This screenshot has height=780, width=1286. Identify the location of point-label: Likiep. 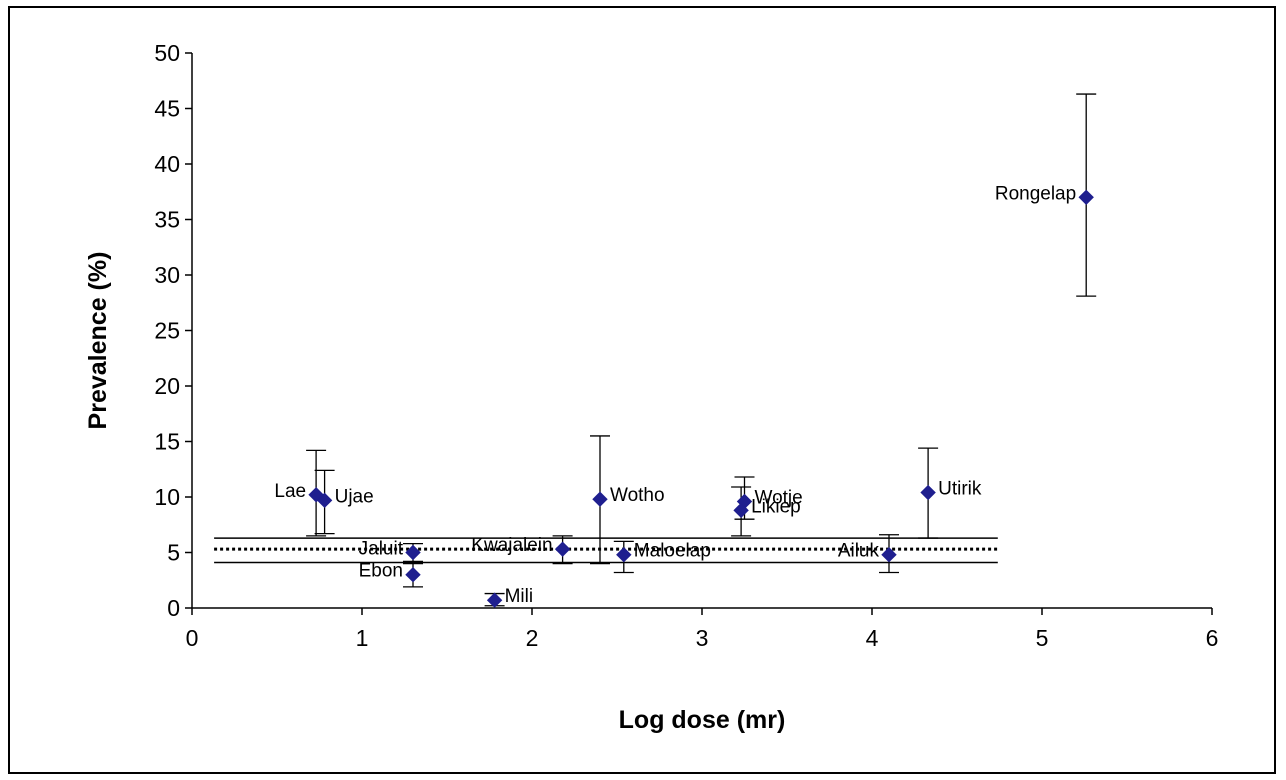
(776, 506).